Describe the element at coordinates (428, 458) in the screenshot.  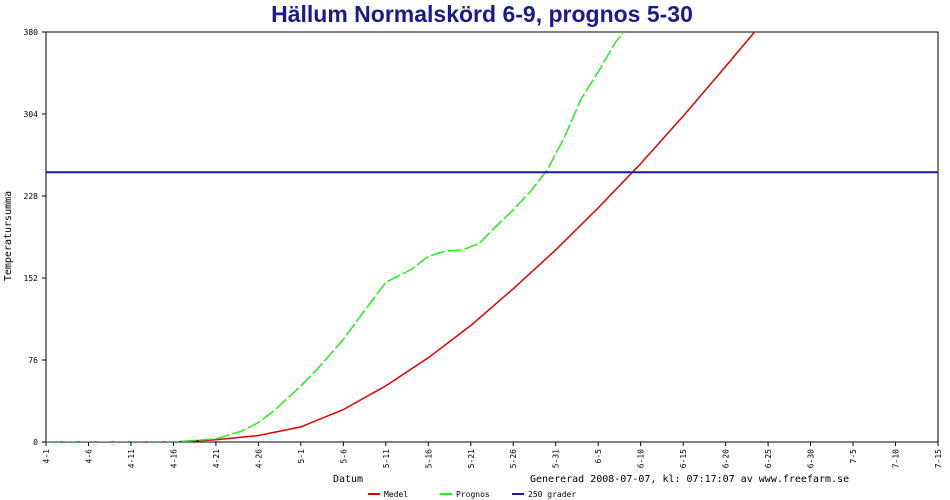
I see `x-tick-label: 5-16` at that location.